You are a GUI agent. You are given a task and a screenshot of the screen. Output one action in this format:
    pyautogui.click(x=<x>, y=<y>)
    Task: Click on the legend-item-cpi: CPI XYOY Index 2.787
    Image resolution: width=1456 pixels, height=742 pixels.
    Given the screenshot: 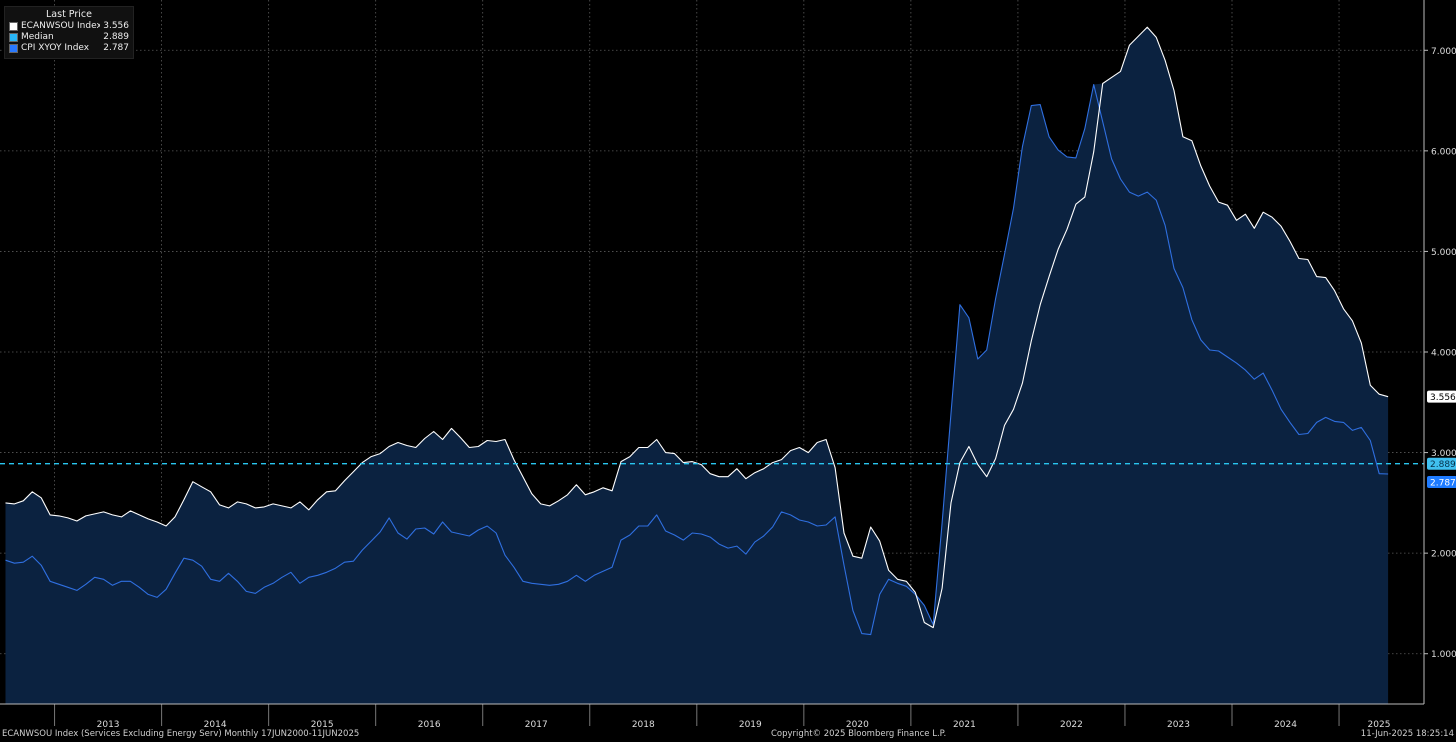 What is the action you would take?
    pyautogui.click(x=69, y=48)
    